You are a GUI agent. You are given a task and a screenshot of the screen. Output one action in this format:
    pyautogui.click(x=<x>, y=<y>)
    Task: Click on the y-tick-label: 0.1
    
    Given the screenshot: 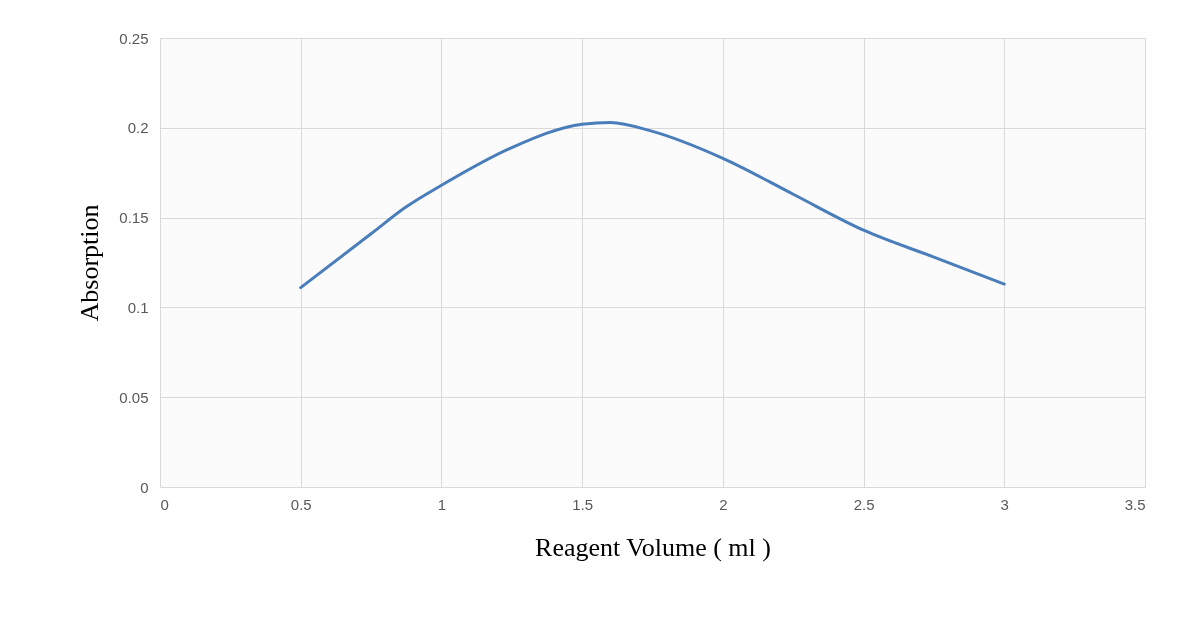 What is the action you would take?
    pyautogui.click(x=138, y=307)
    